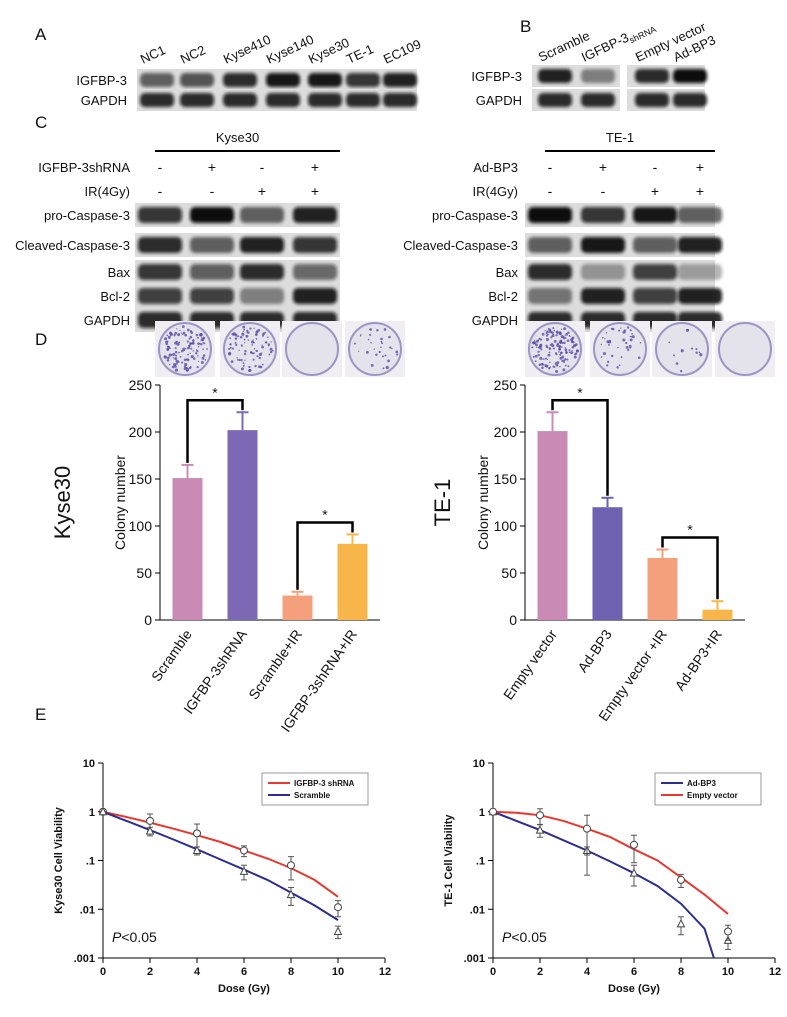  What do you see at coordinates (103, 972) in the screenshot?
I see `x-tick-label: 0` at bounding box center [103, 972].